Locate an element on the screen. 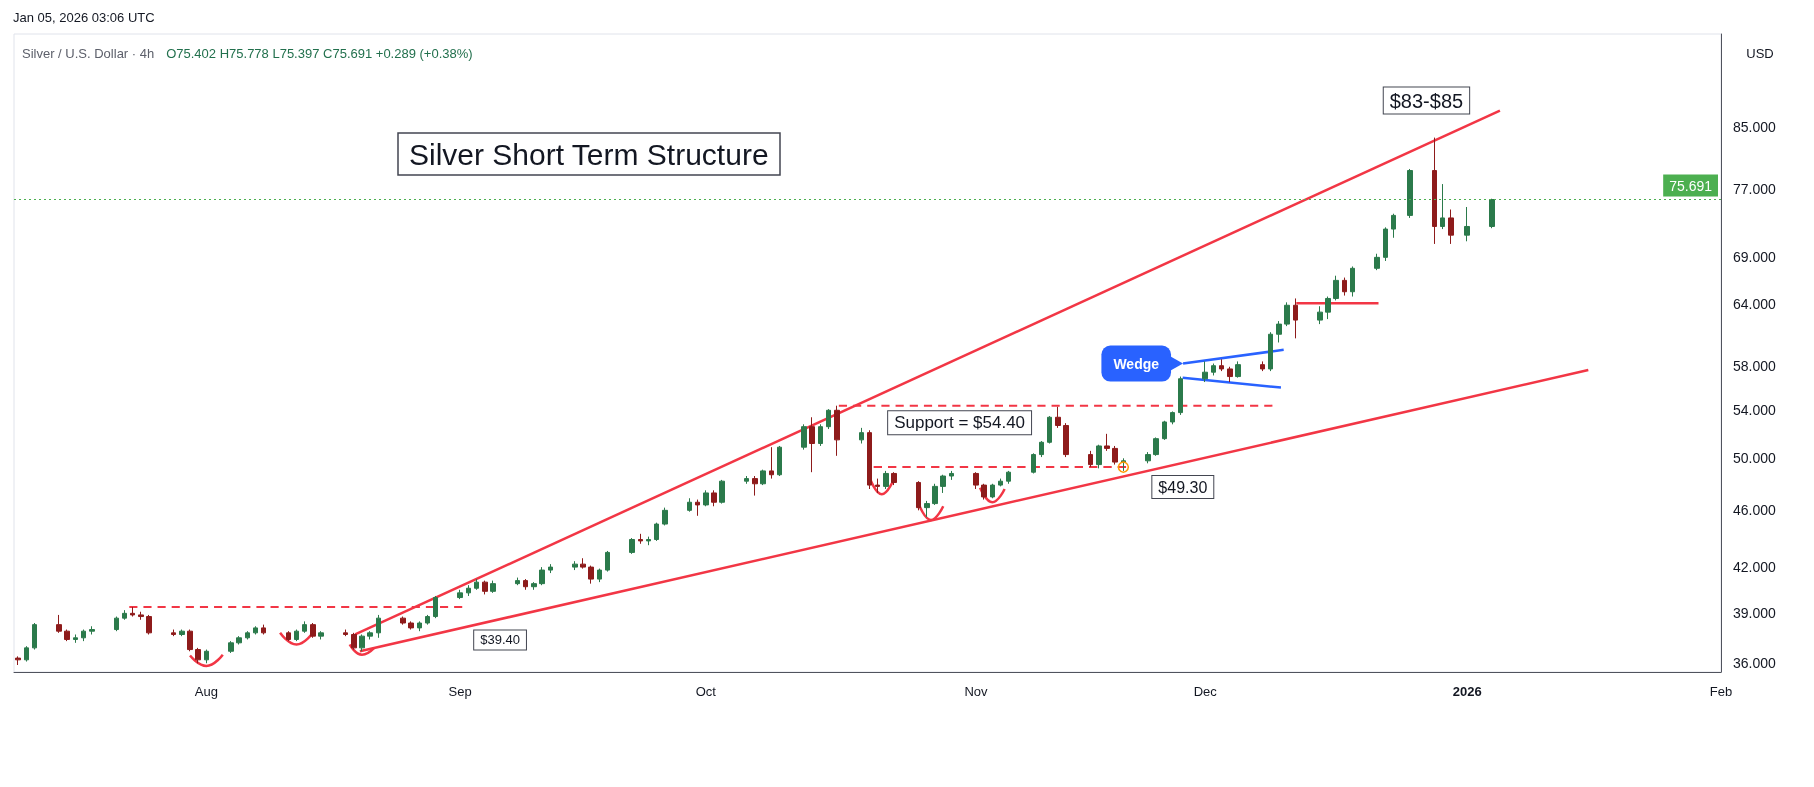 This screenshot has width=1814, height=787. annotation: $49.30 is located at coordinates (1183, 487).